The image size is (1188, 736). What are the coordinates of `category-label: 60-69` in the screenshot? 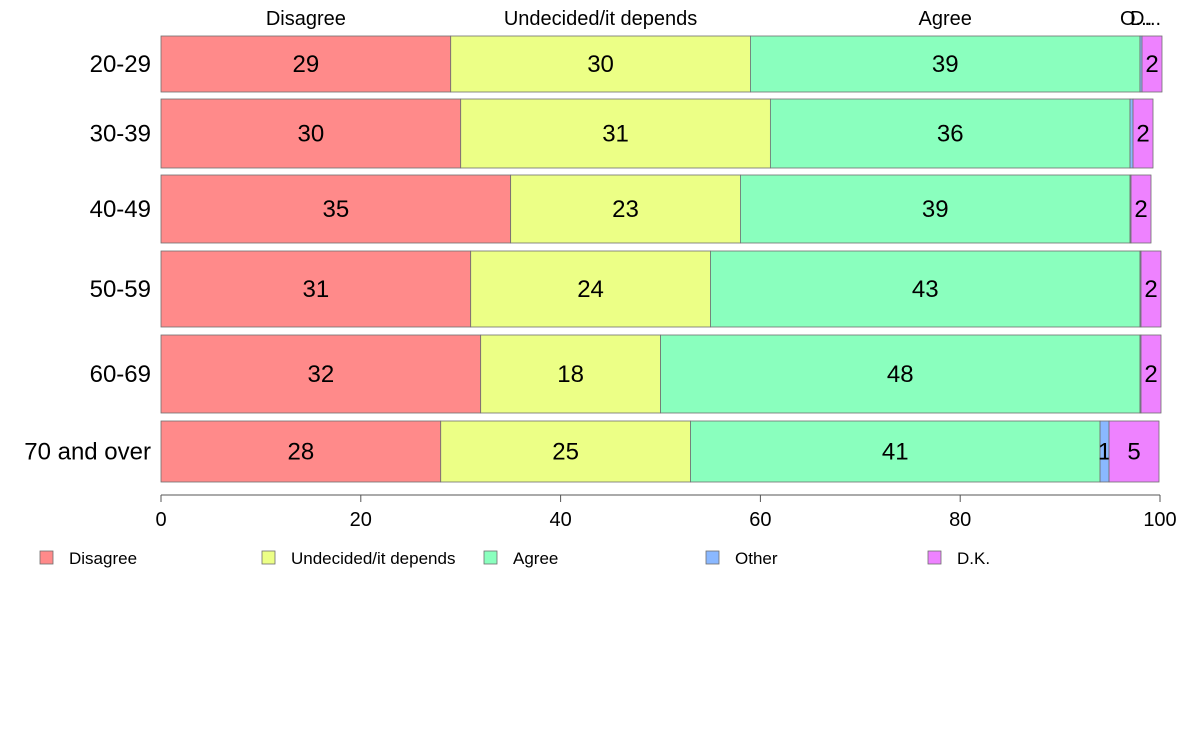 It's located at (120, 374).